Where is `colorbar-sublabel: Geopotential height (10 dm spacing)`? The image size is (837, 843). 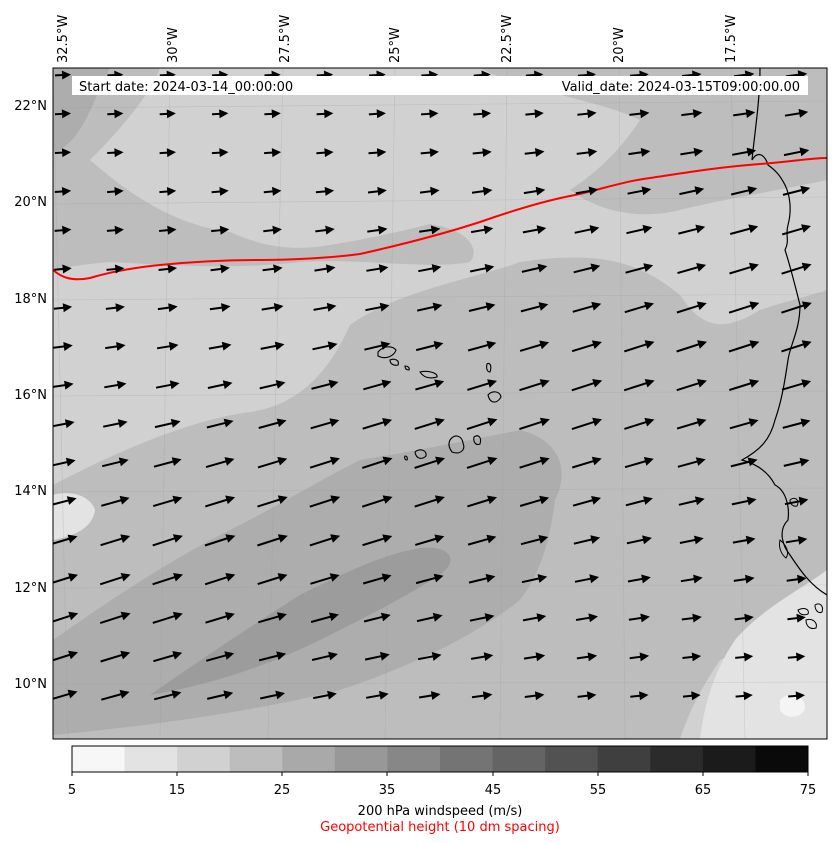 colorbar-sublabel: Geopotential height (10 dm spacing) is located at coordinates (440, 827).